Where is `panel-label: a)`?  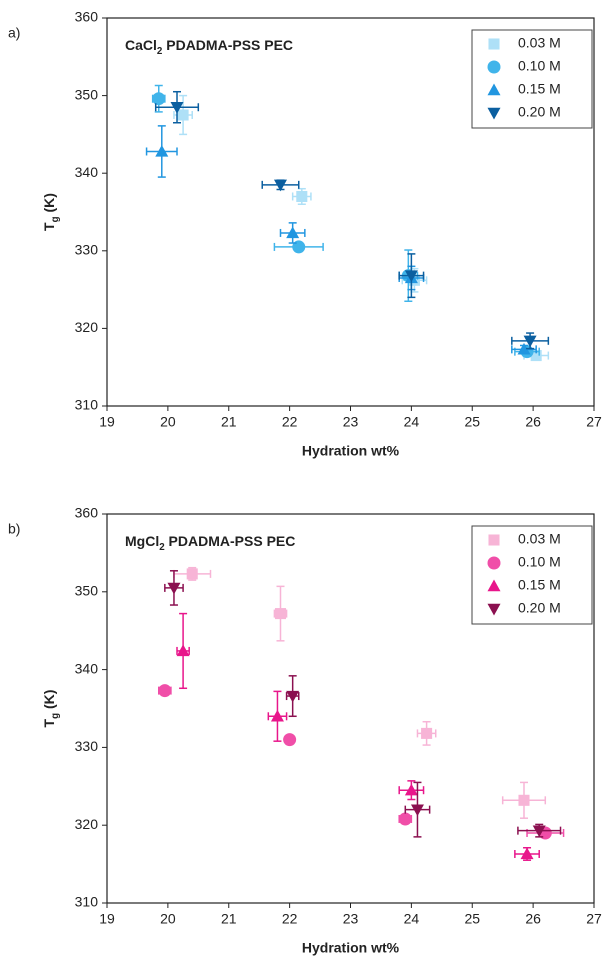 panel-label: a) is located at coordinates (14, 33).